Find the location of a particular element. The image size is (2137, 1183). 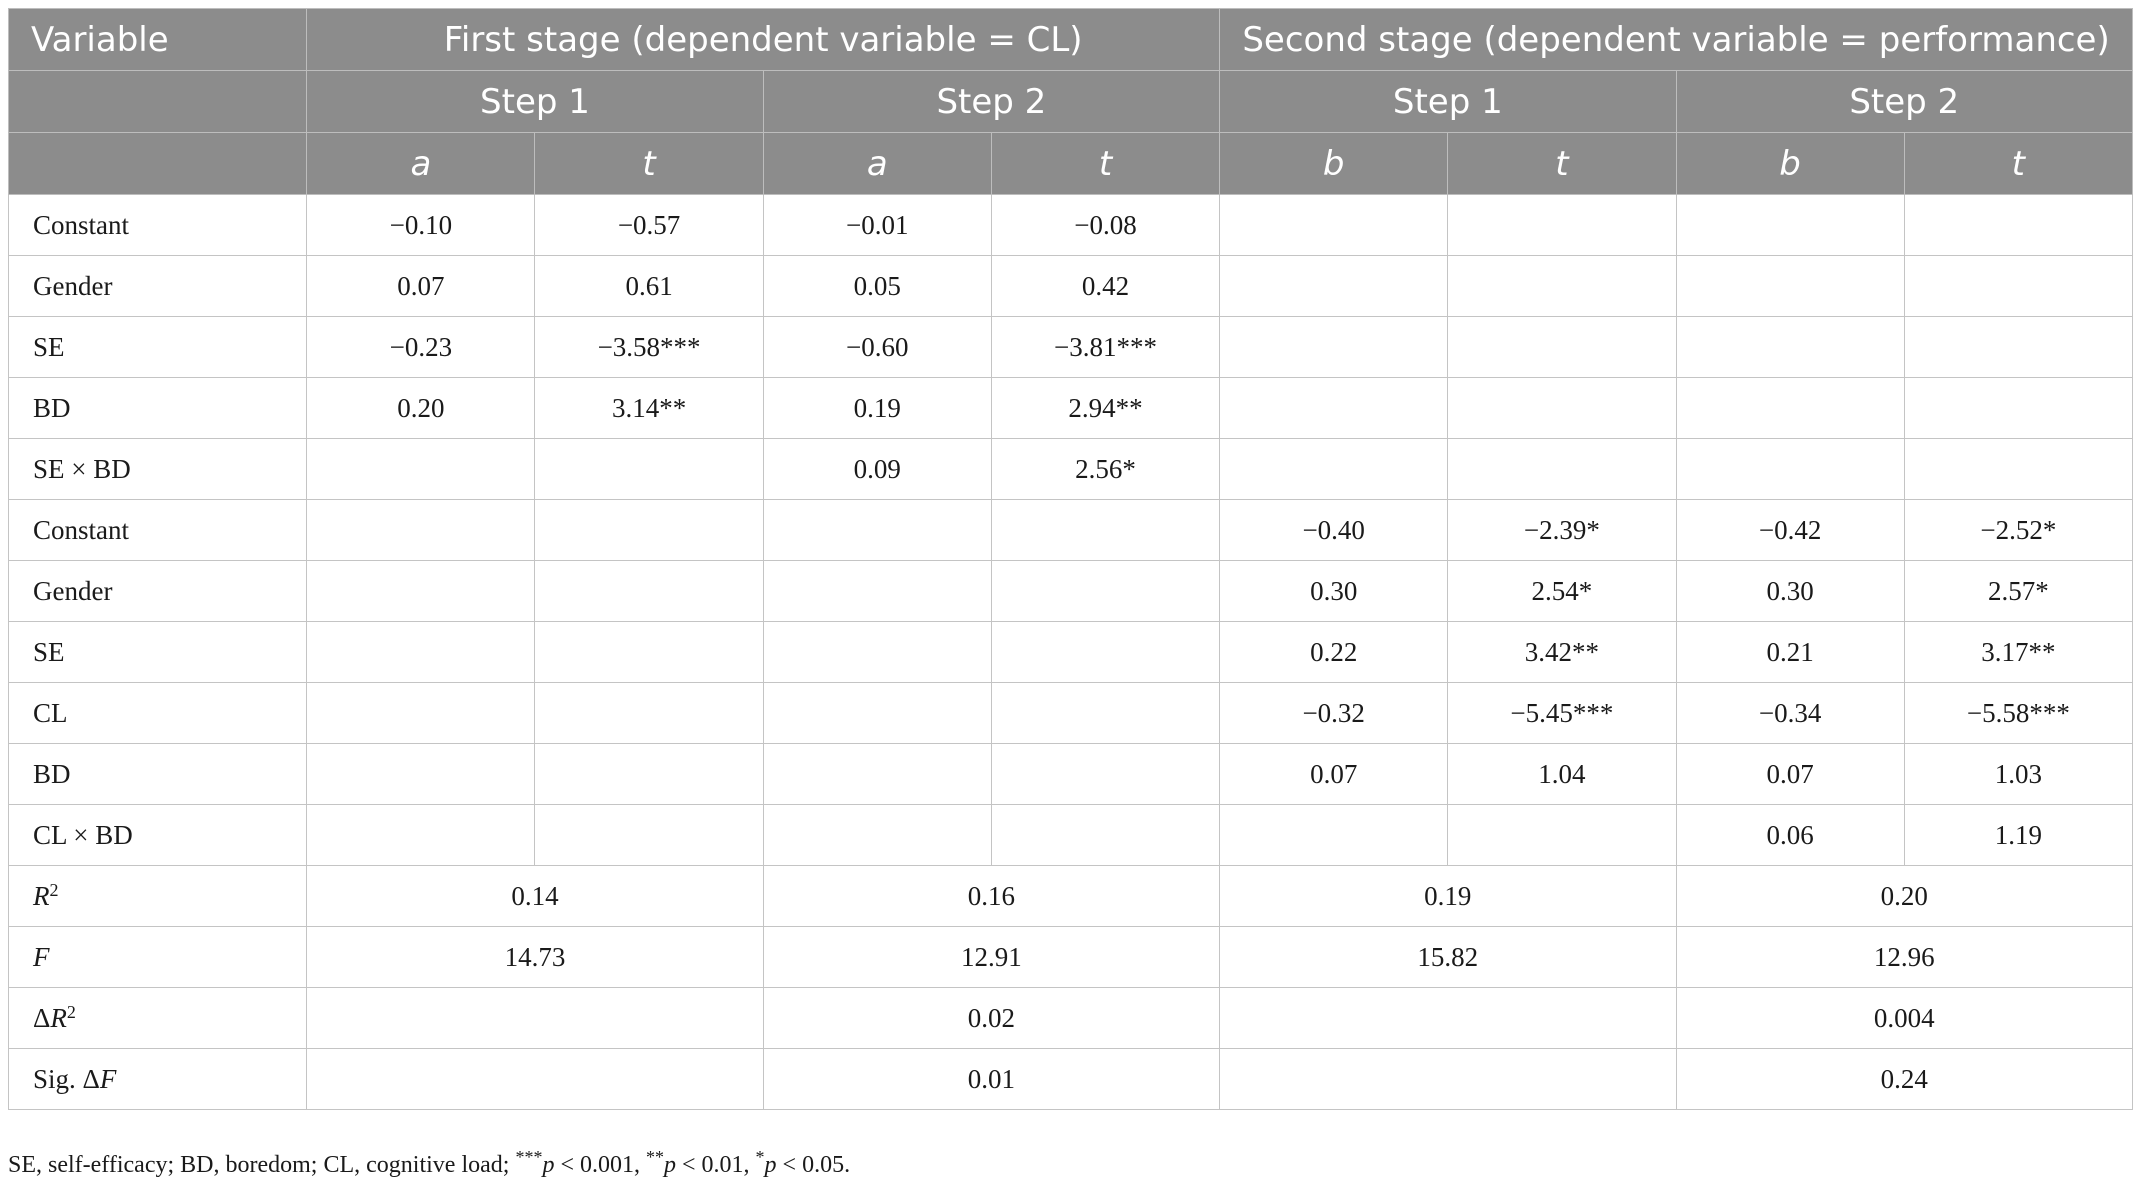

table-row: Constant −0.10 −0.57 −0.01 −0.08 is located at coordinates (1070, 225).